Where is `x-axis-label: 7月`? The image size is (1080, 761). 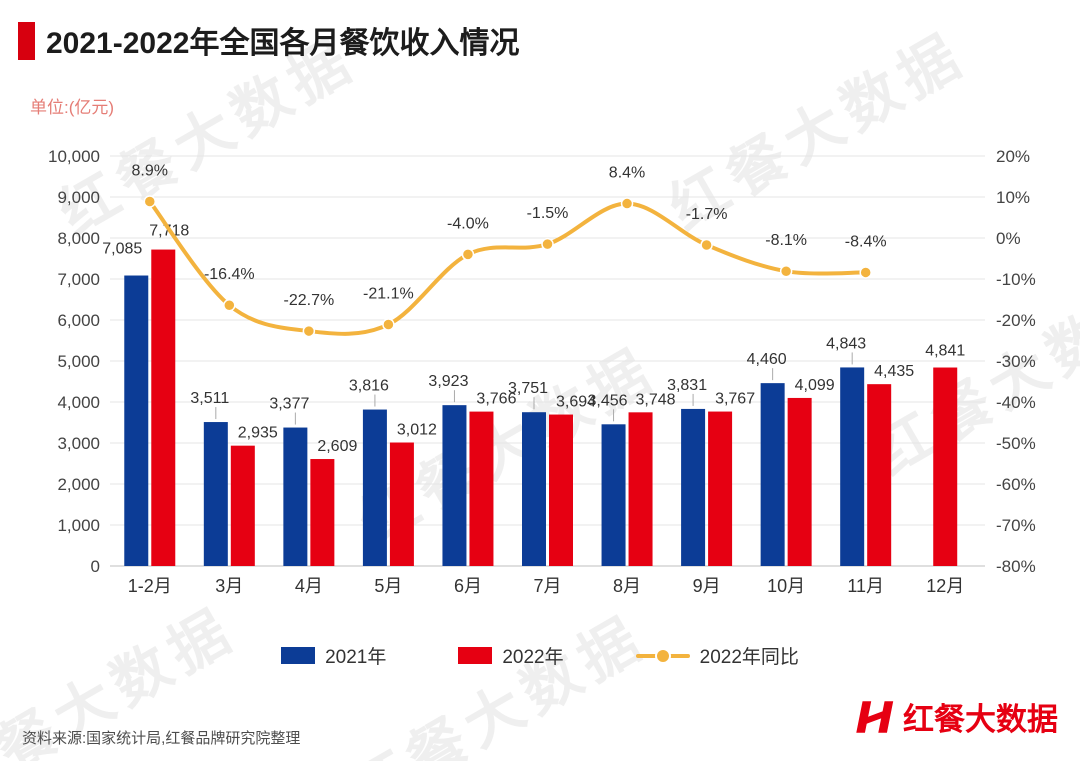
x-axis-label: 7月 is located at coordinates (547, 586).